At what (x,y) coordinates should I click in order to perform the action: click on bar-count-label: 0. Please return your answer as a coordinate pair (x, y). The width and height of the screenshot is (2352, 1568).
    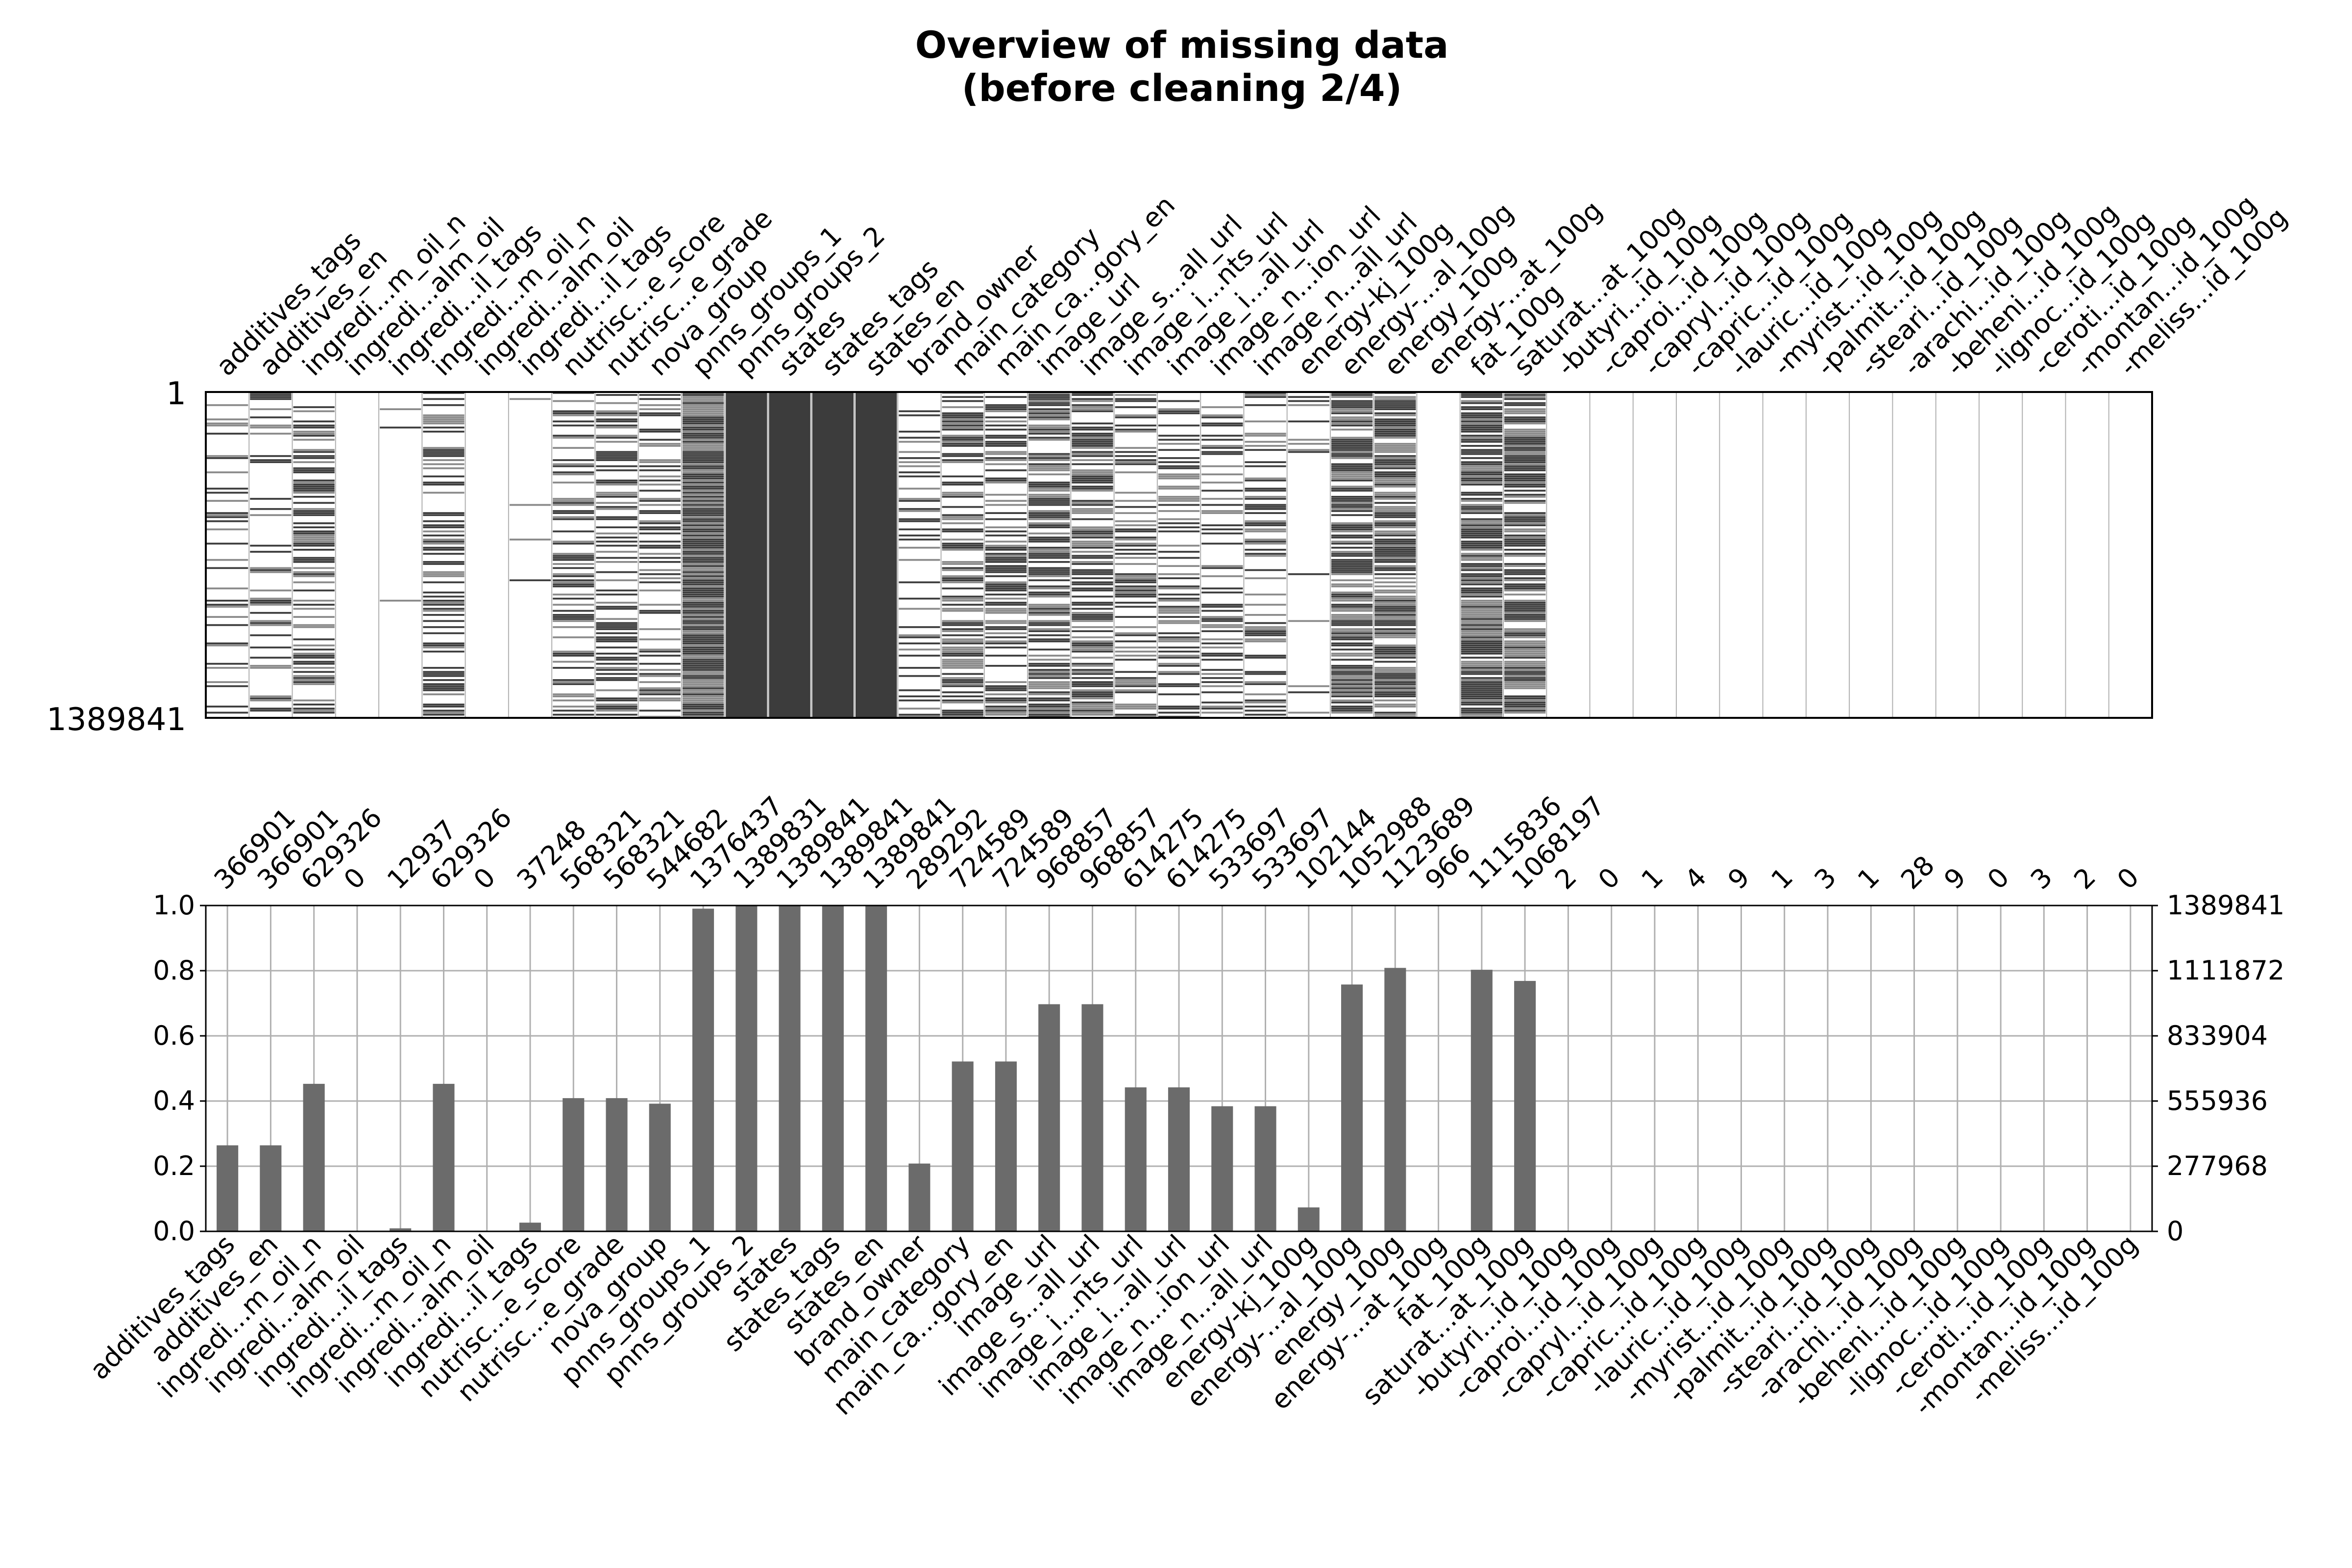
    Looking at the image, I should click on (1998, 878).